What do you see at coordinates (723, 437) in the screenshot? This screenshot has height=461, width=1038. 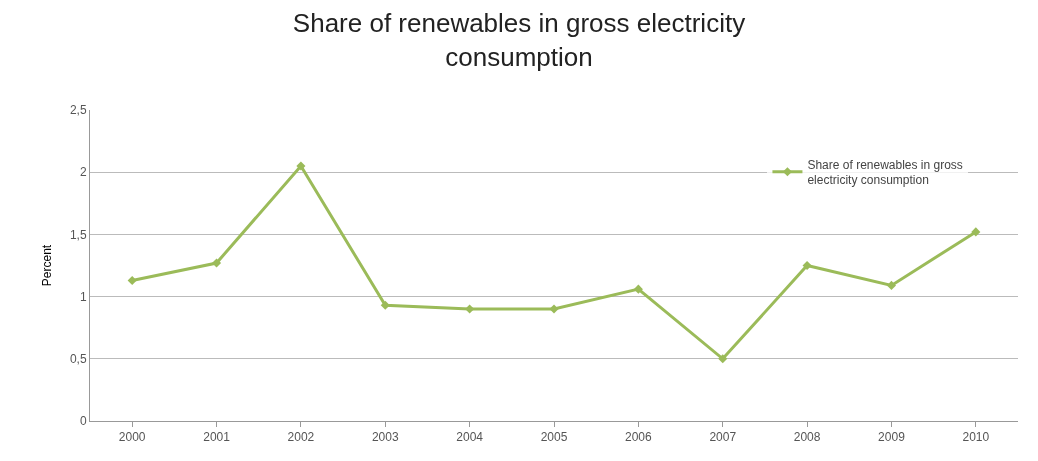 I see `x-tick-label: 2007` at bounding box center [723, 437].